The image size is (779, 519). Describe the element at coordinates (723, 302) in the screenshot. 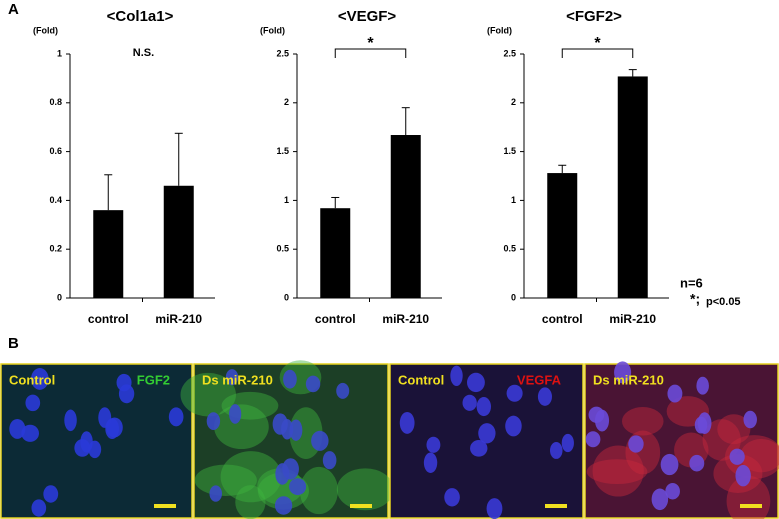

I see `sig-note: p<0.05` at that location.